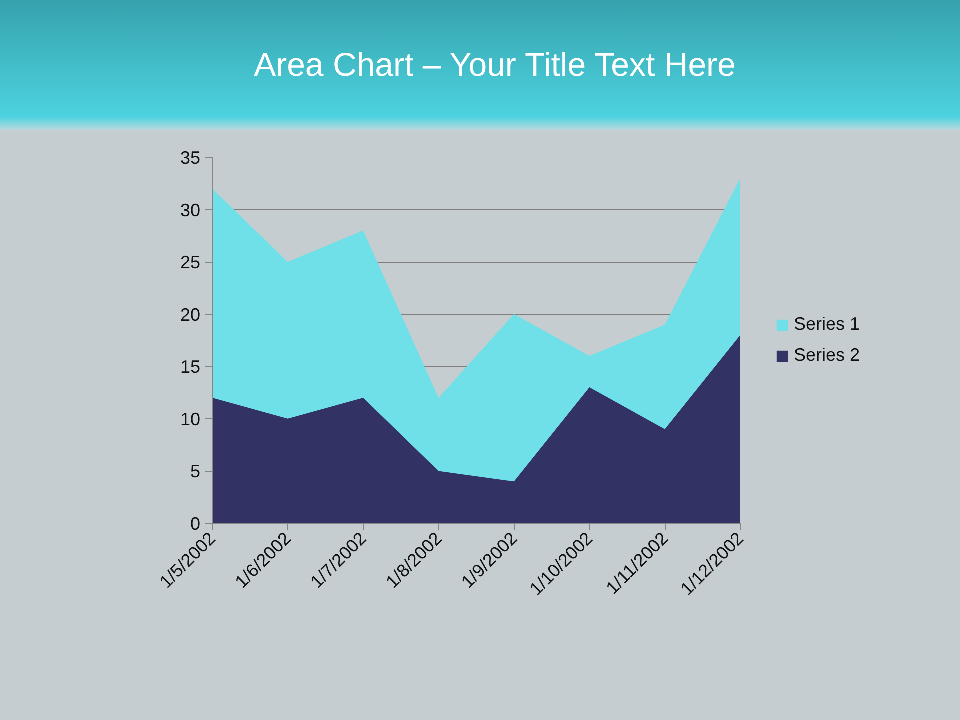 The image size is (960, 720). What do you see at coordinates (190, 419) in the screenshot?
I see `y-tick-label: 10` at bounding box center [190, 419].